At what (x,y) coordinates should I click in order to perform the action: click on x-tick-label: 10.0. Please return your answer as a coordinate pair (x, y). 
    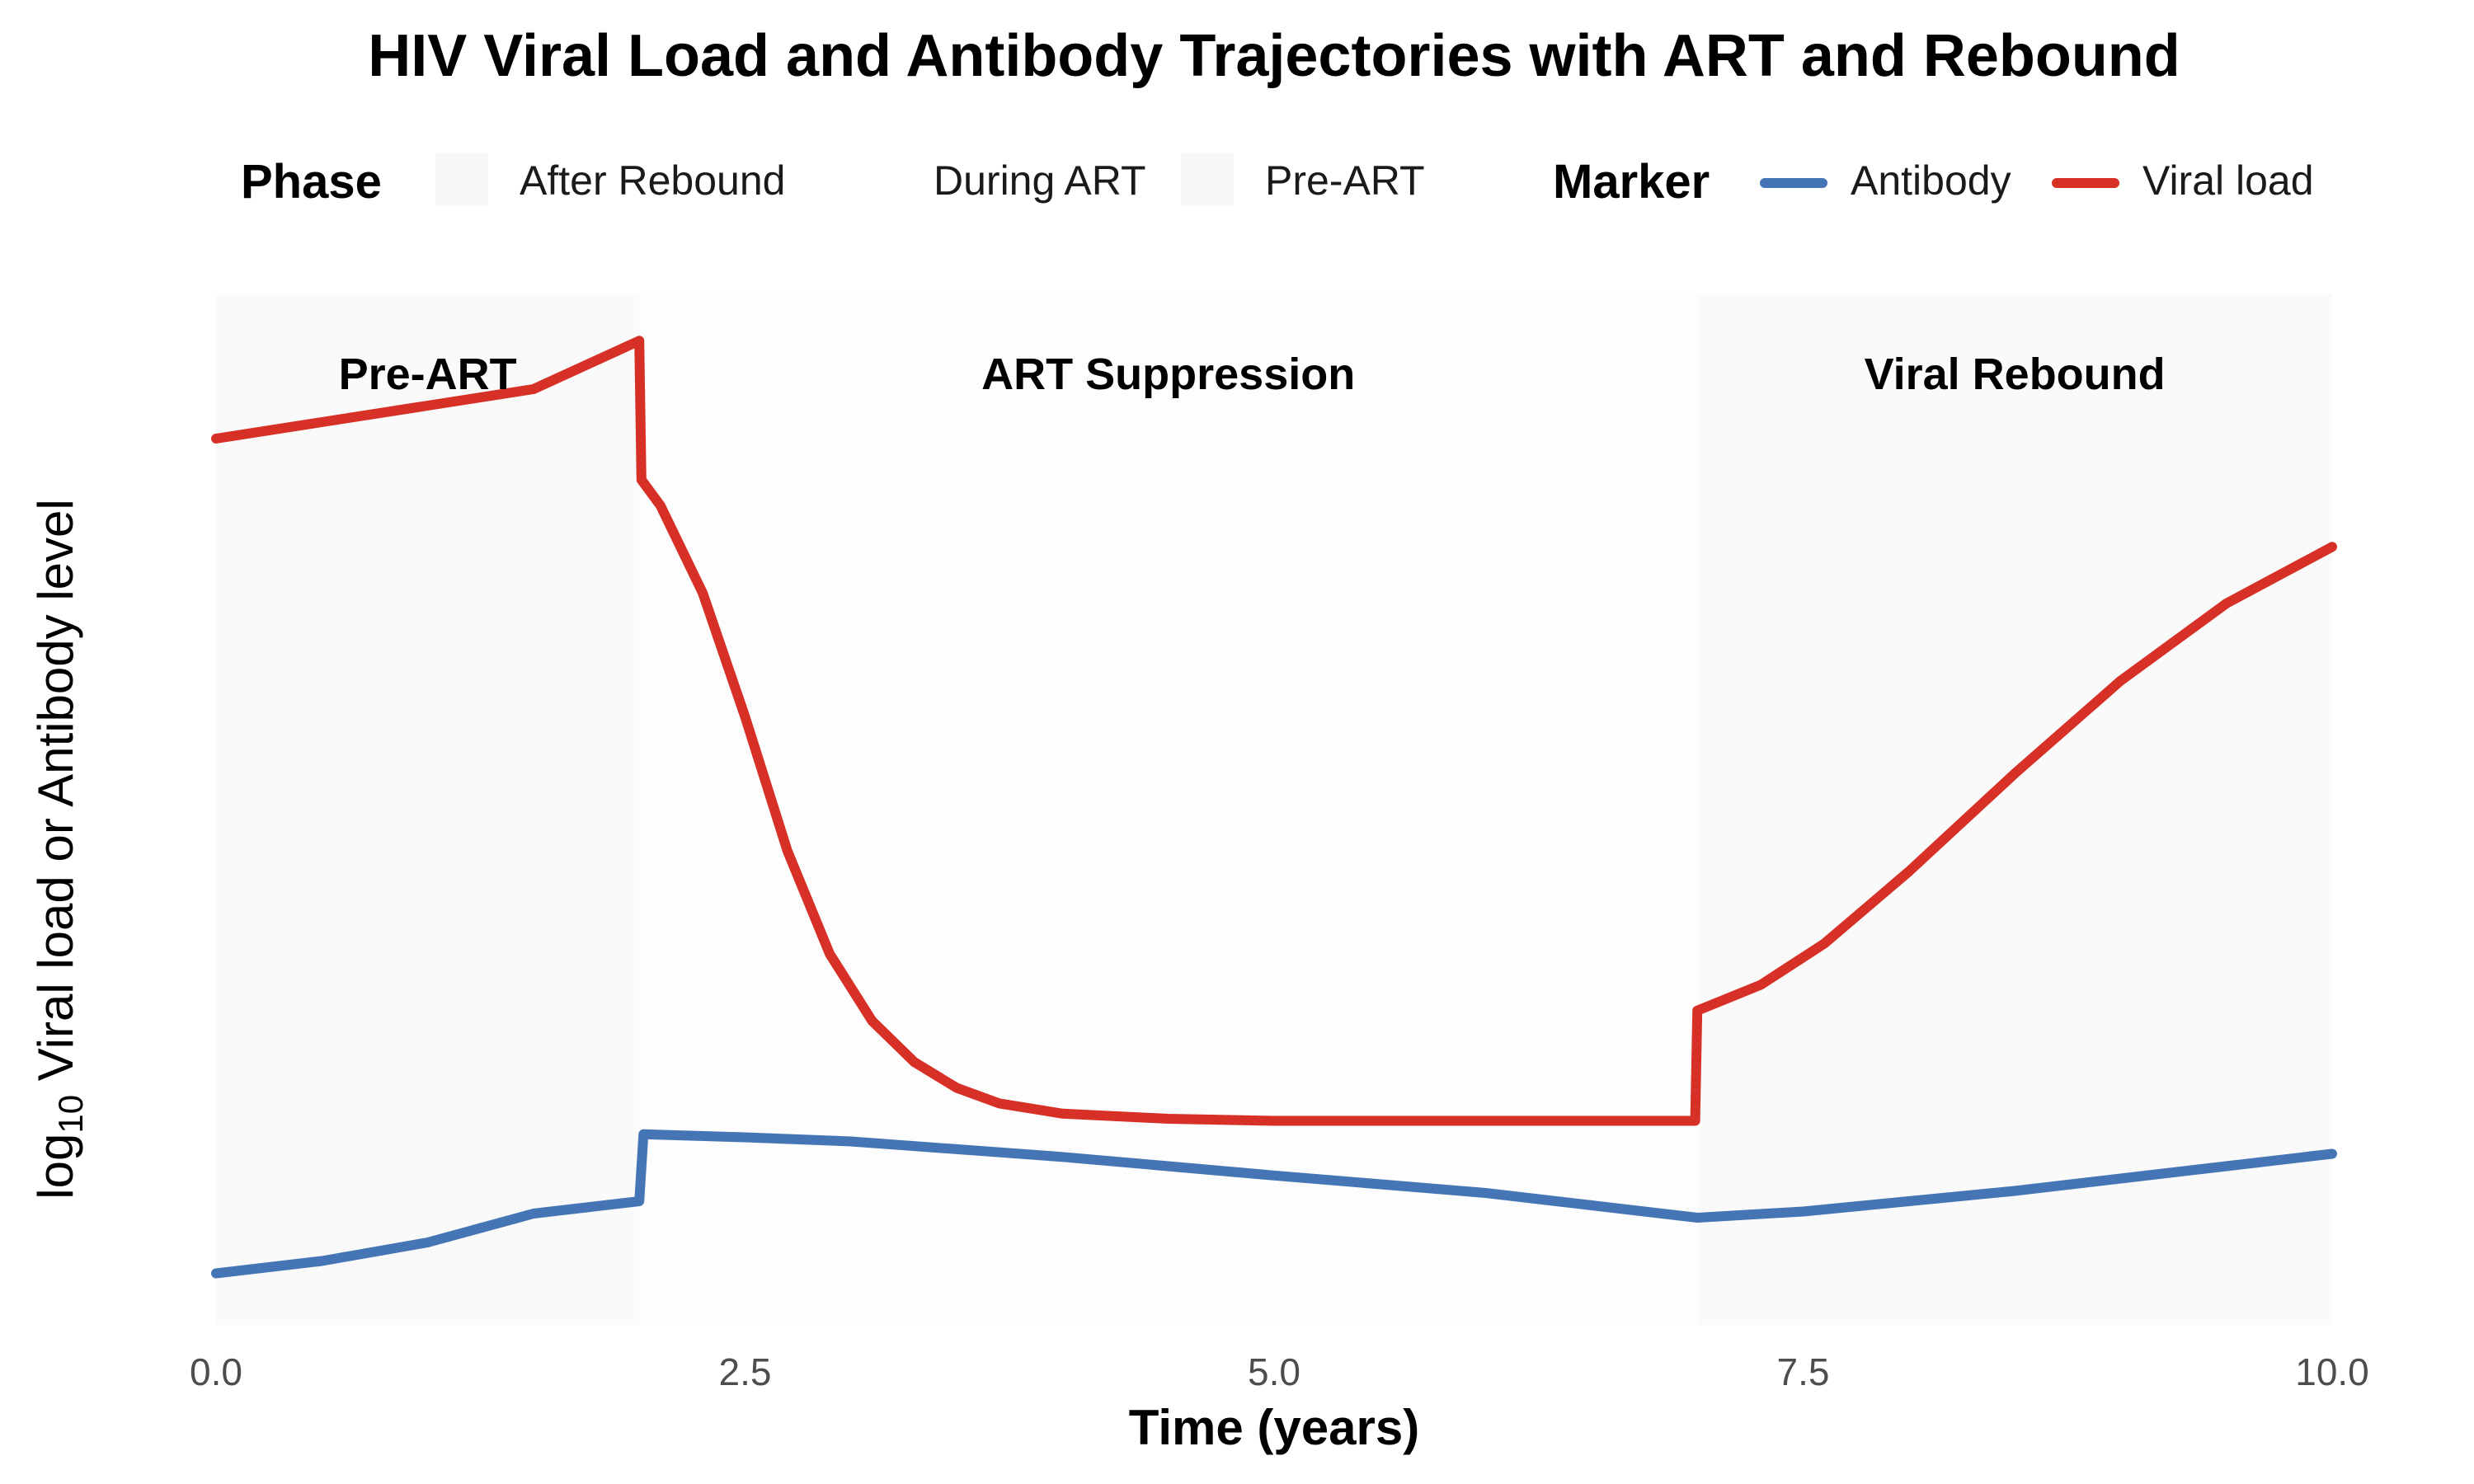
    Looking at the image, I should click on (2332, 1371).